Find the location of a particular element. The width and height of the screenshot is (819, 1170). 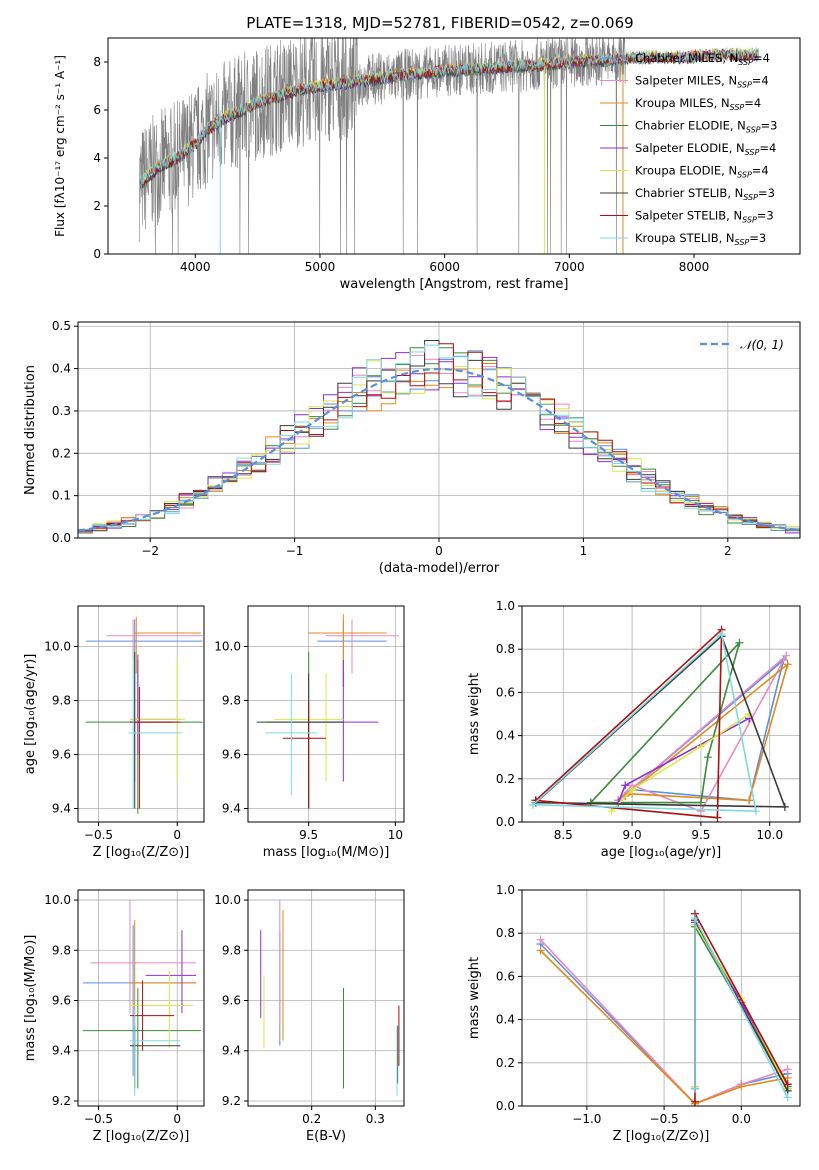

panel-age-vs-mass is located at coordinates (326, 714).